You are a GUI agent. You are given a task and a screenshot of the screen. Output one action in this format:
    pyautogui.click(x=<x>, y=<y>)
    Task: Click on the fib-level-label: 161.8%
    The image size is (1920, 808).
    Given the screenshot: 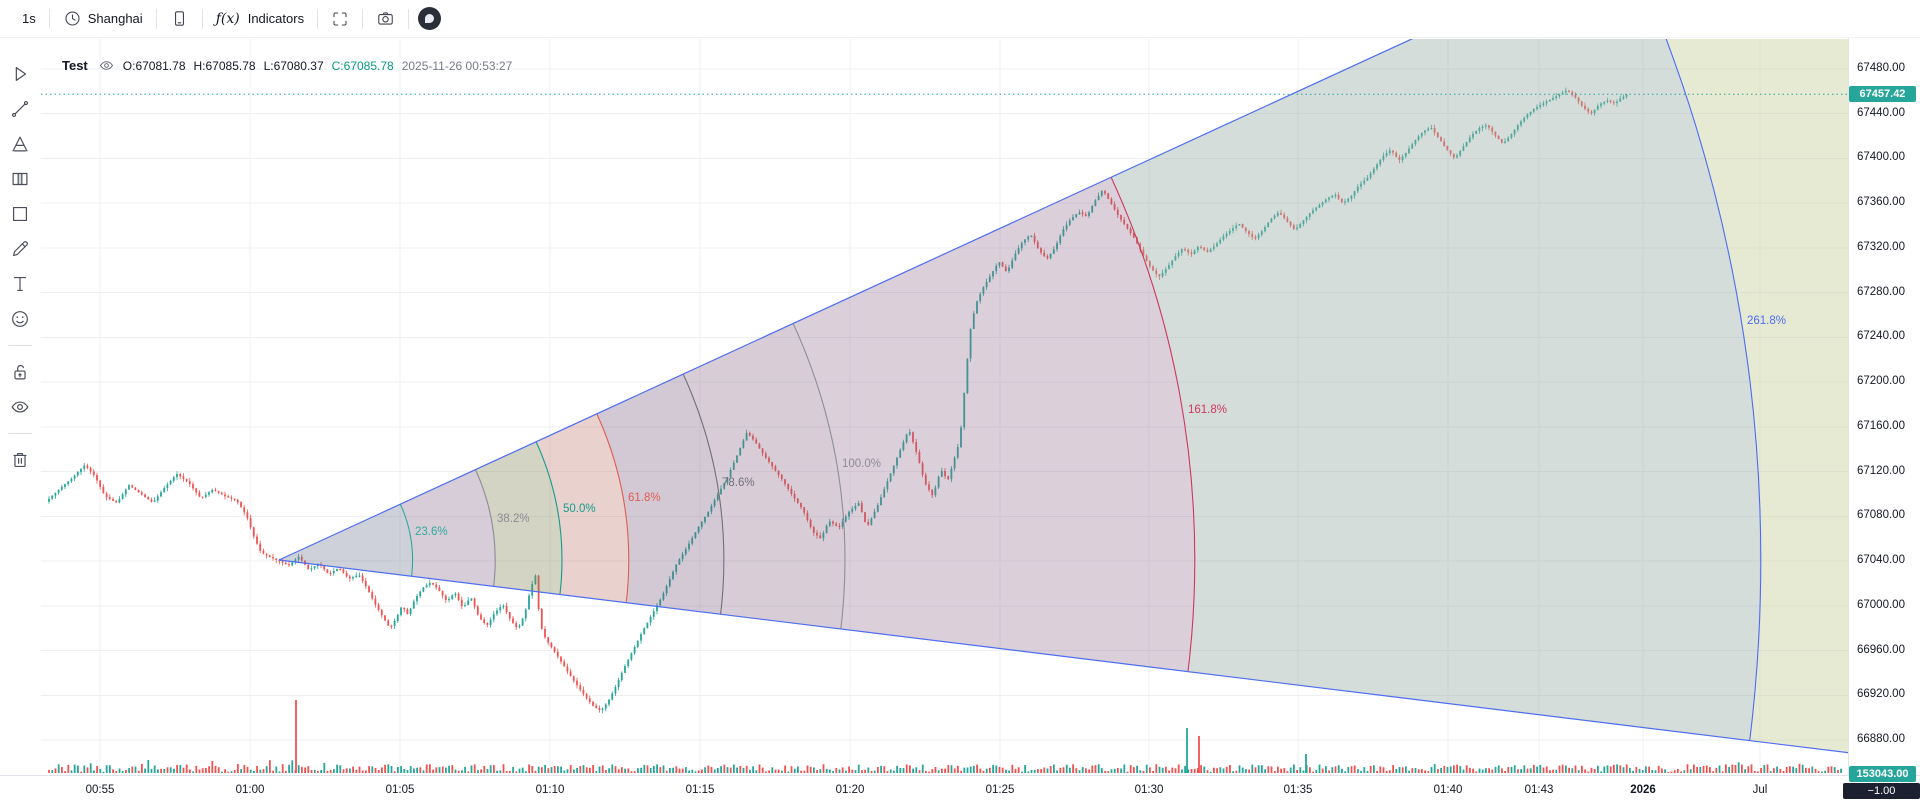 What is the action you would take?
    pyautogui.click(x=1207, y=410)
    